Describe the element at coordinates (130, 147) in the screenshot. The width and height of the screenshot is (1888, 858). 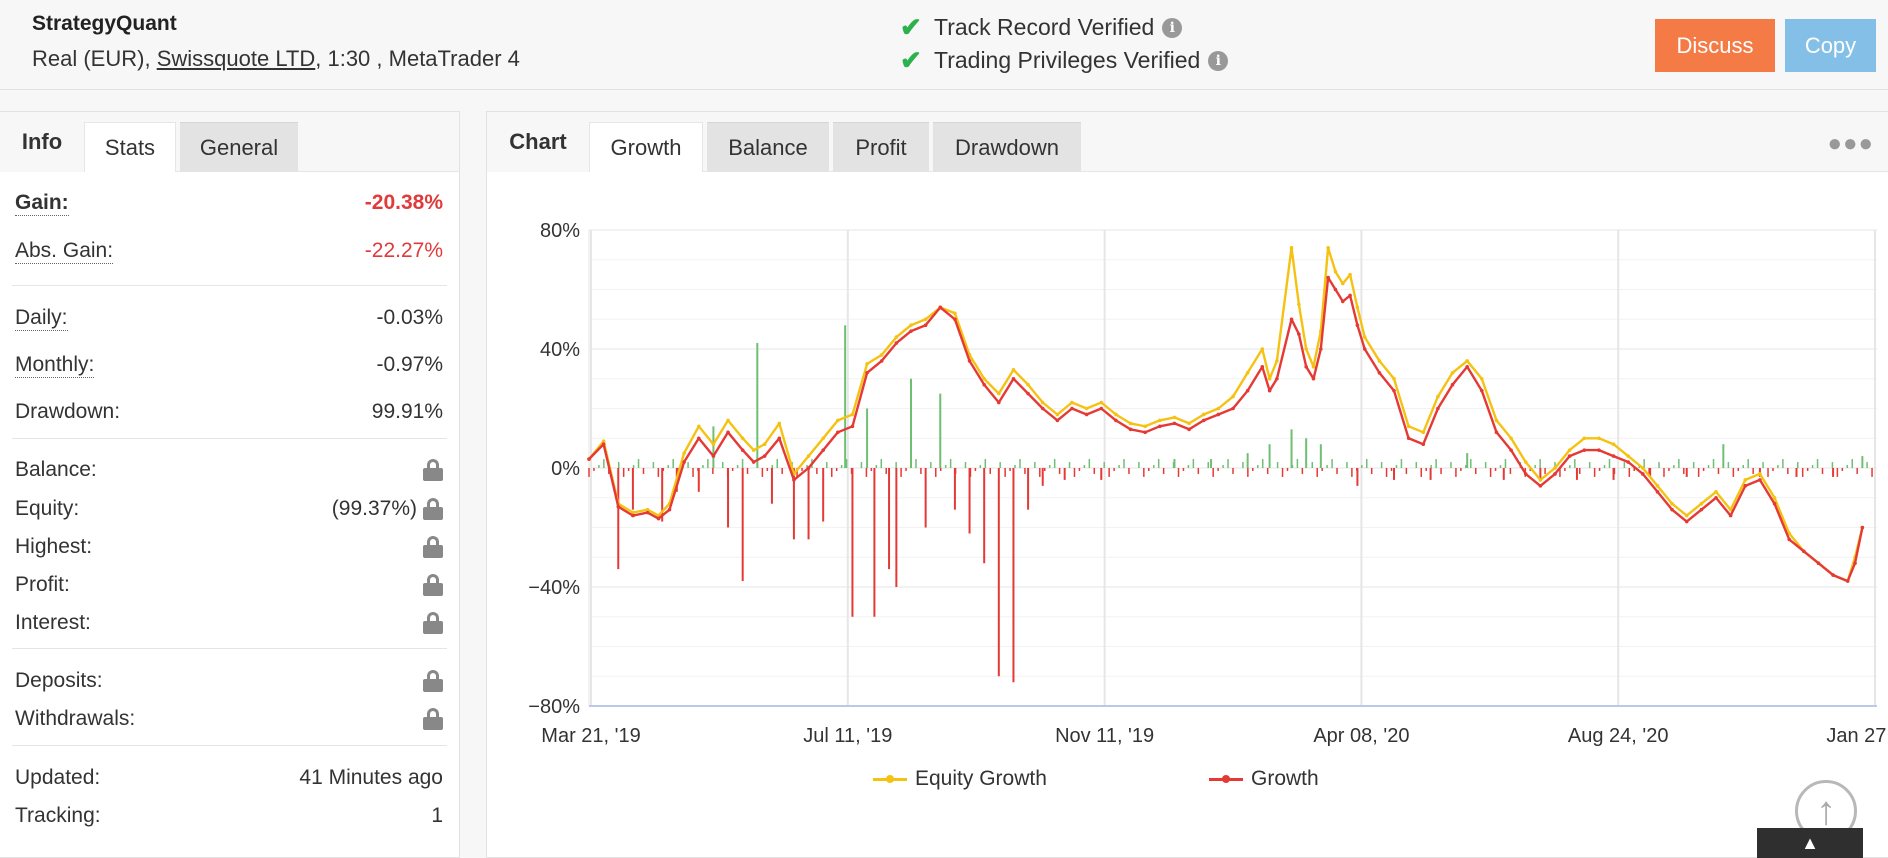
I see `tab-stats: Stats` at that location.